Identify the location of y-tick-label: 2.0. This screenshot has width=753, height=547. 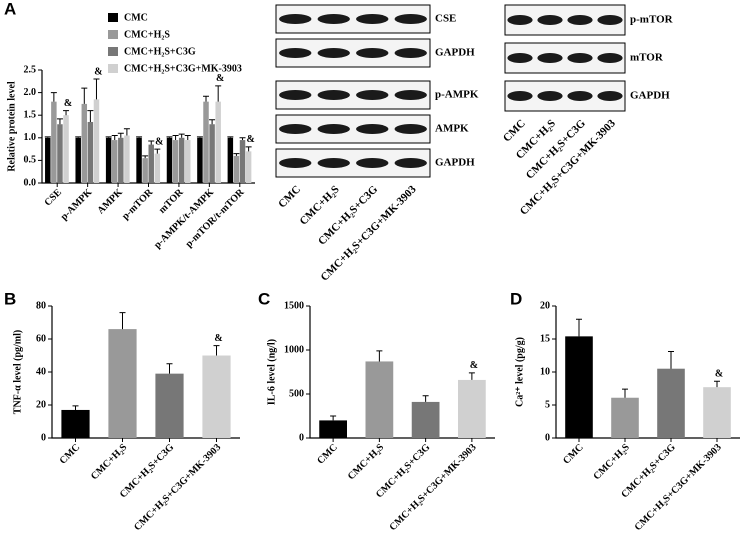
(30, 92).